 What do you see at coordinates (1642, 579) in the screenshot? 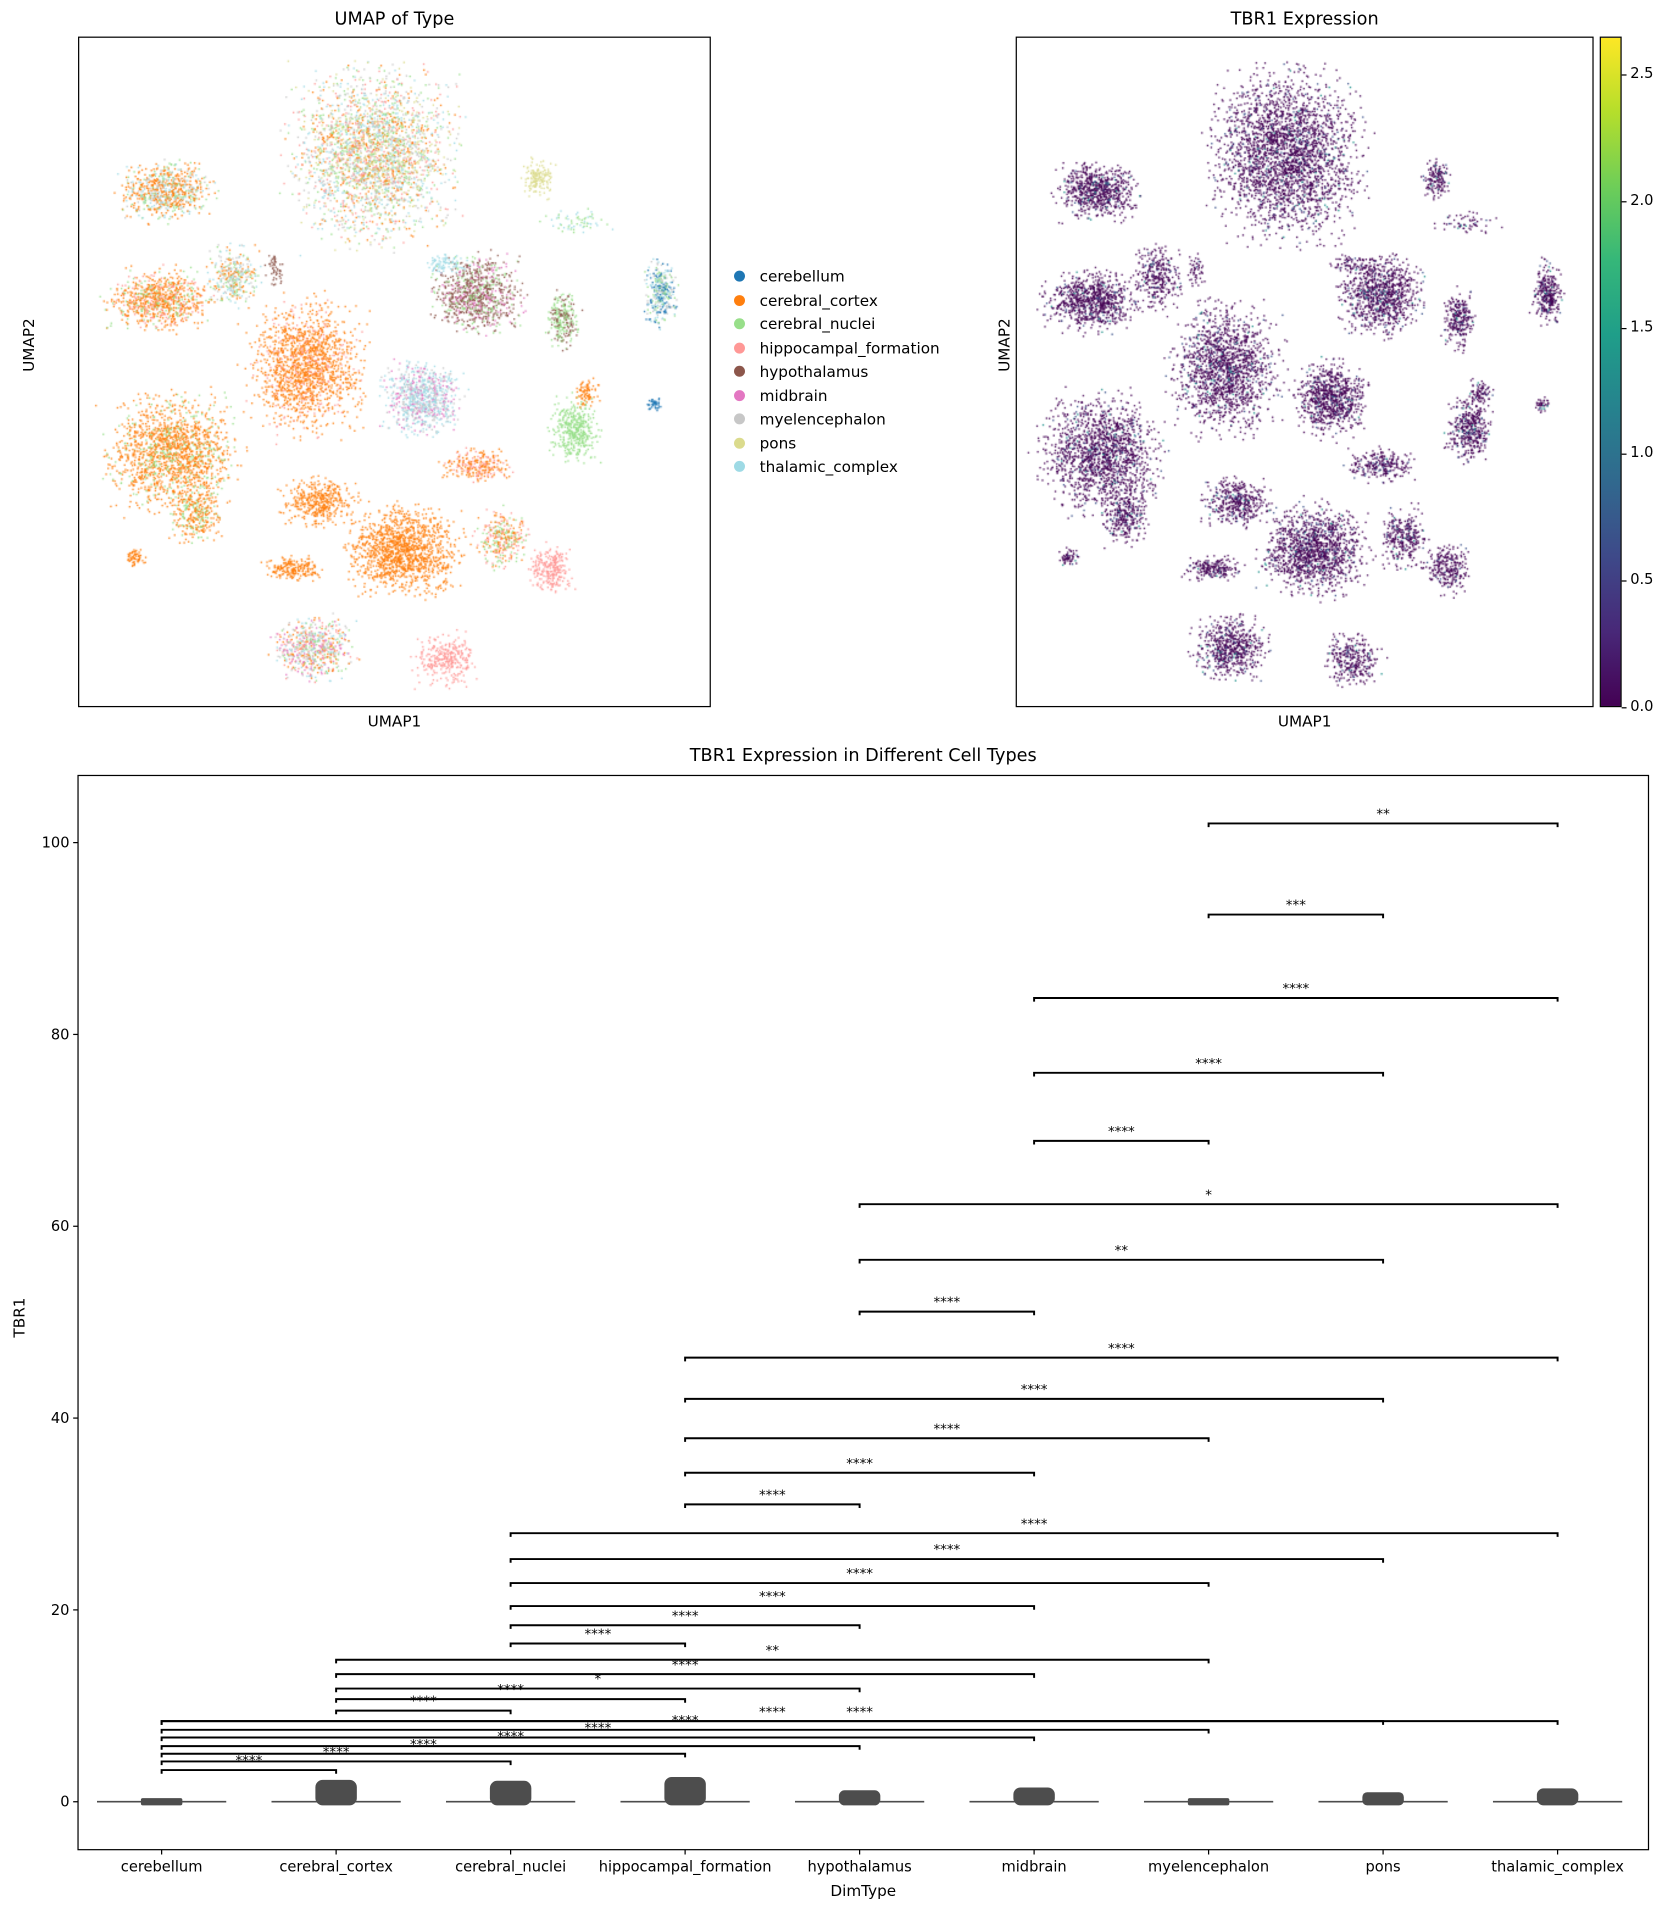
I see `colorbar-tick-label: 0.5` at bounding box center [1642, 579].